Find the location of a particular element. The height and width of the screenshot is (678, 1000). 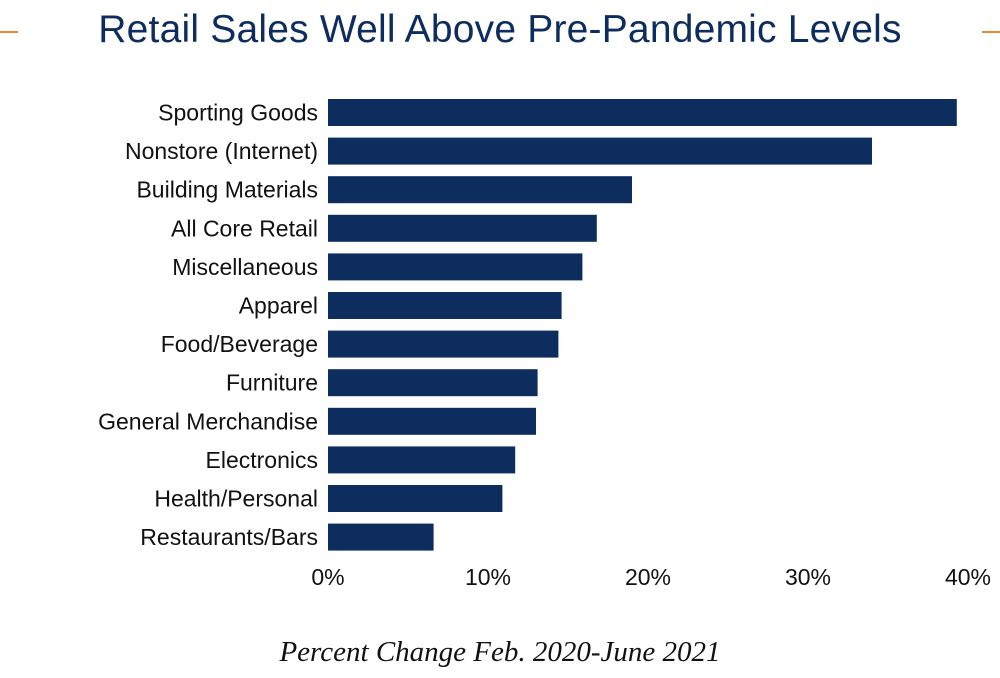

bar-food-beverage is located at coordinates (443, 344).